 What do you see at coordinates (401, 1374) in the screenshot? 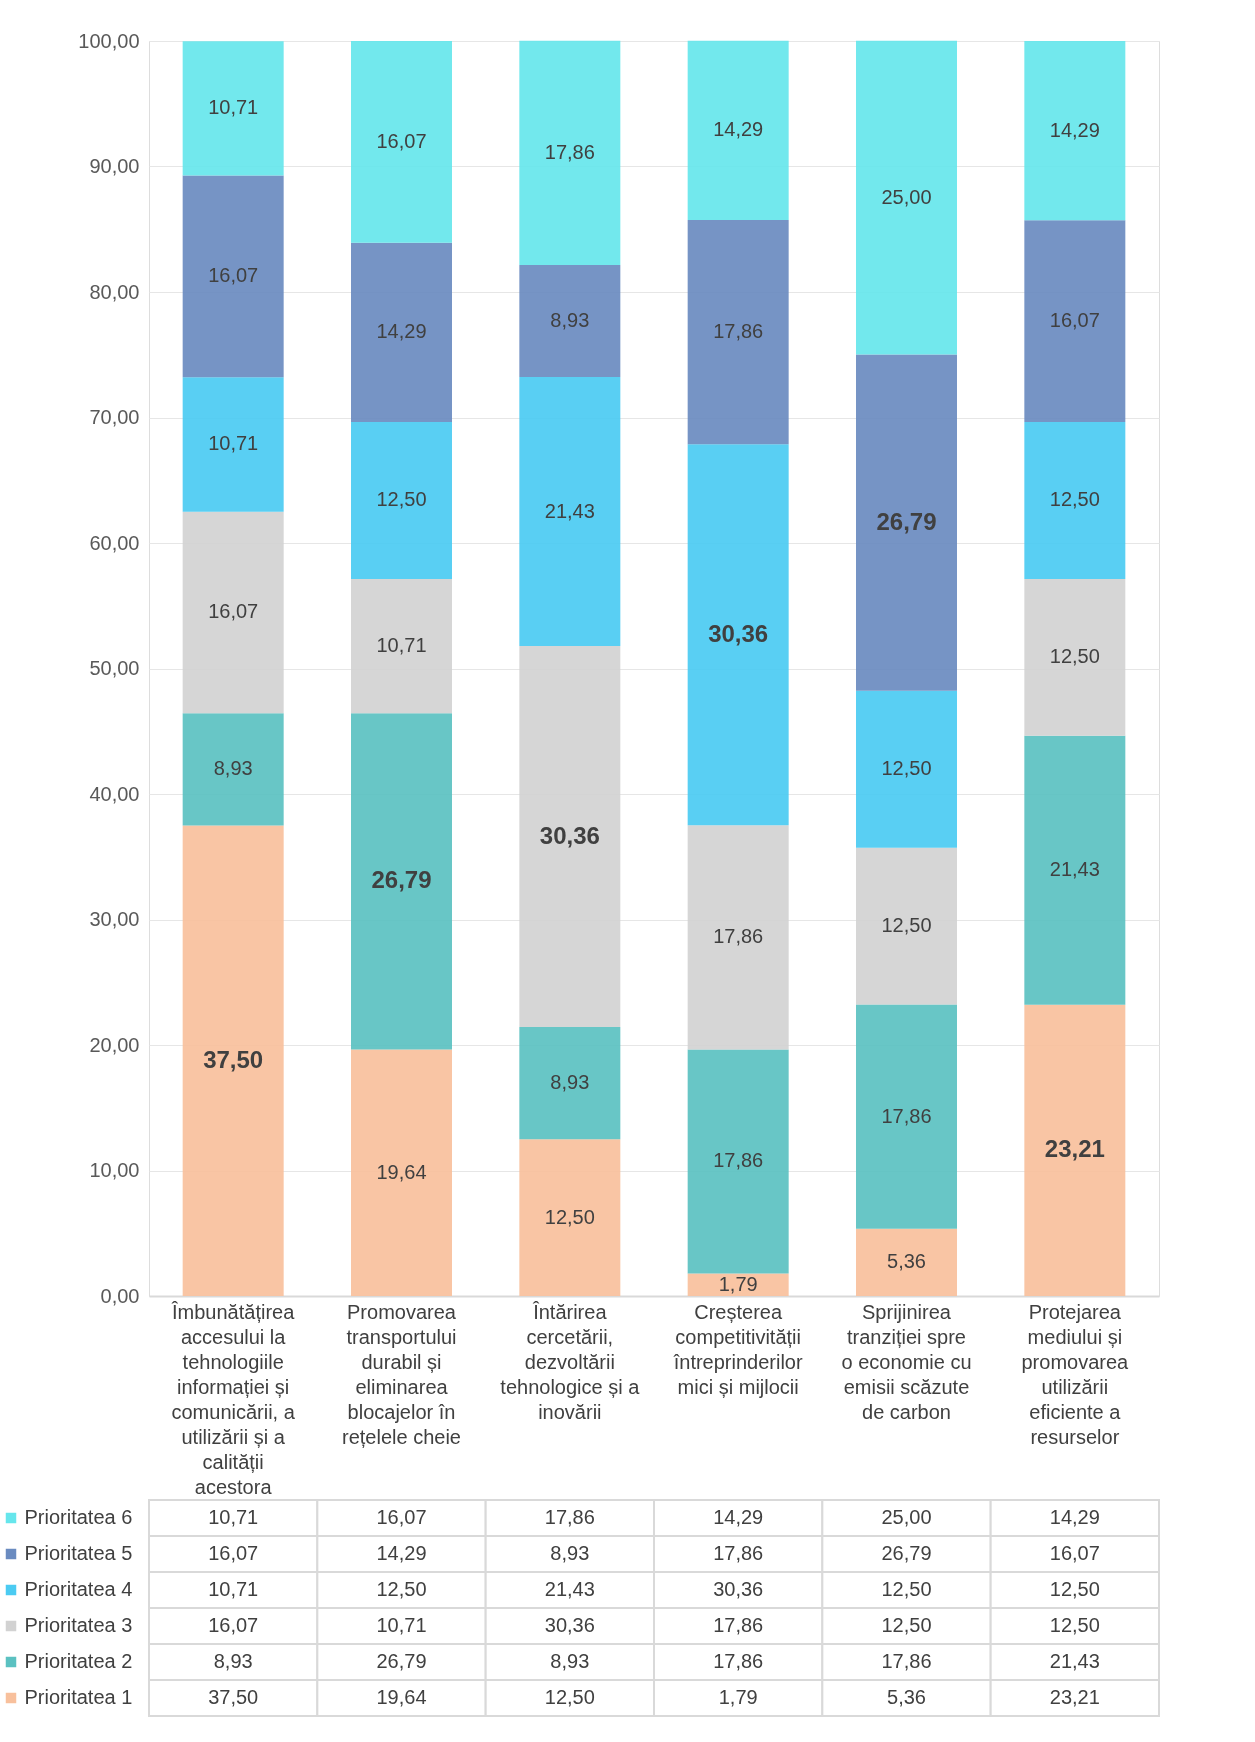
I see `x-tick-label: Promovarea transportului durabil și eliminarea blocajelor în rețelele cheie` at bounding box center [401, 1374].